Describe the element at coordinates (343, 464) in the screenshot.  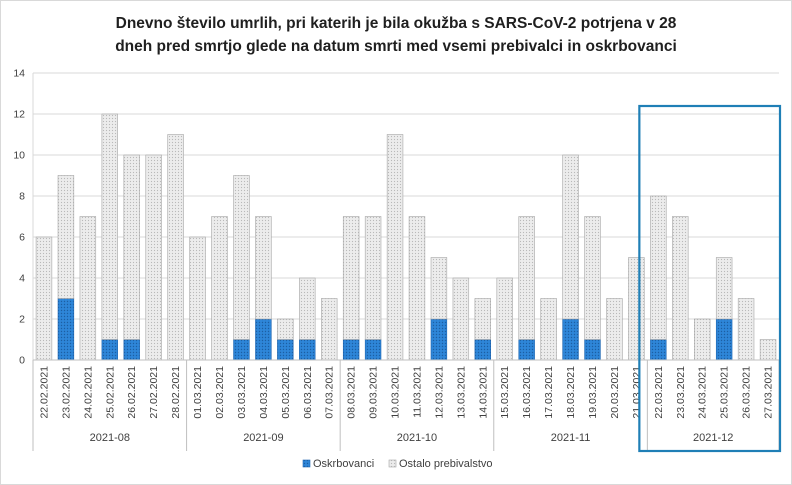
I see `legend-label: Oskrbovanci` at that location.